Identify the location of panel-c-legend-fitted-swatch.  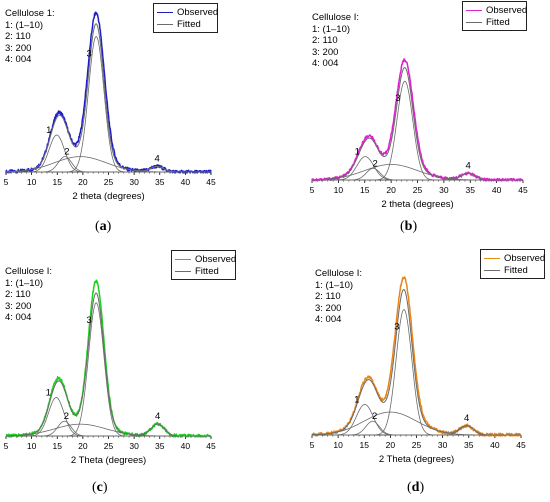
(183, 271).